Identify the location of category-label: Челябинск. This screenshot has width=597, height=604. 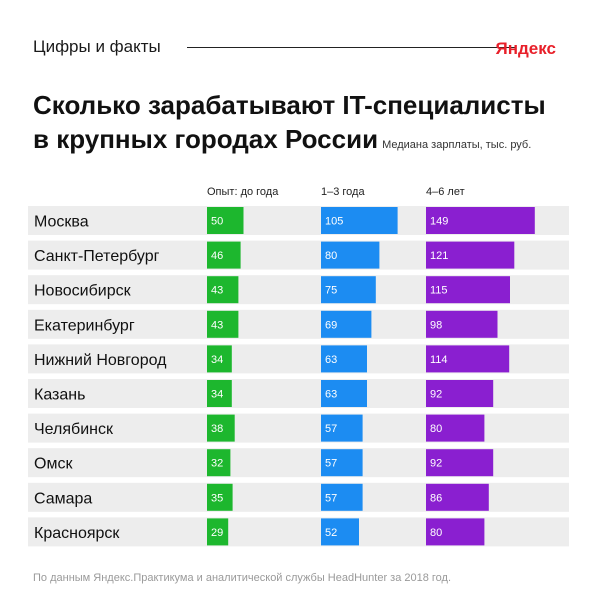
(74, 429).